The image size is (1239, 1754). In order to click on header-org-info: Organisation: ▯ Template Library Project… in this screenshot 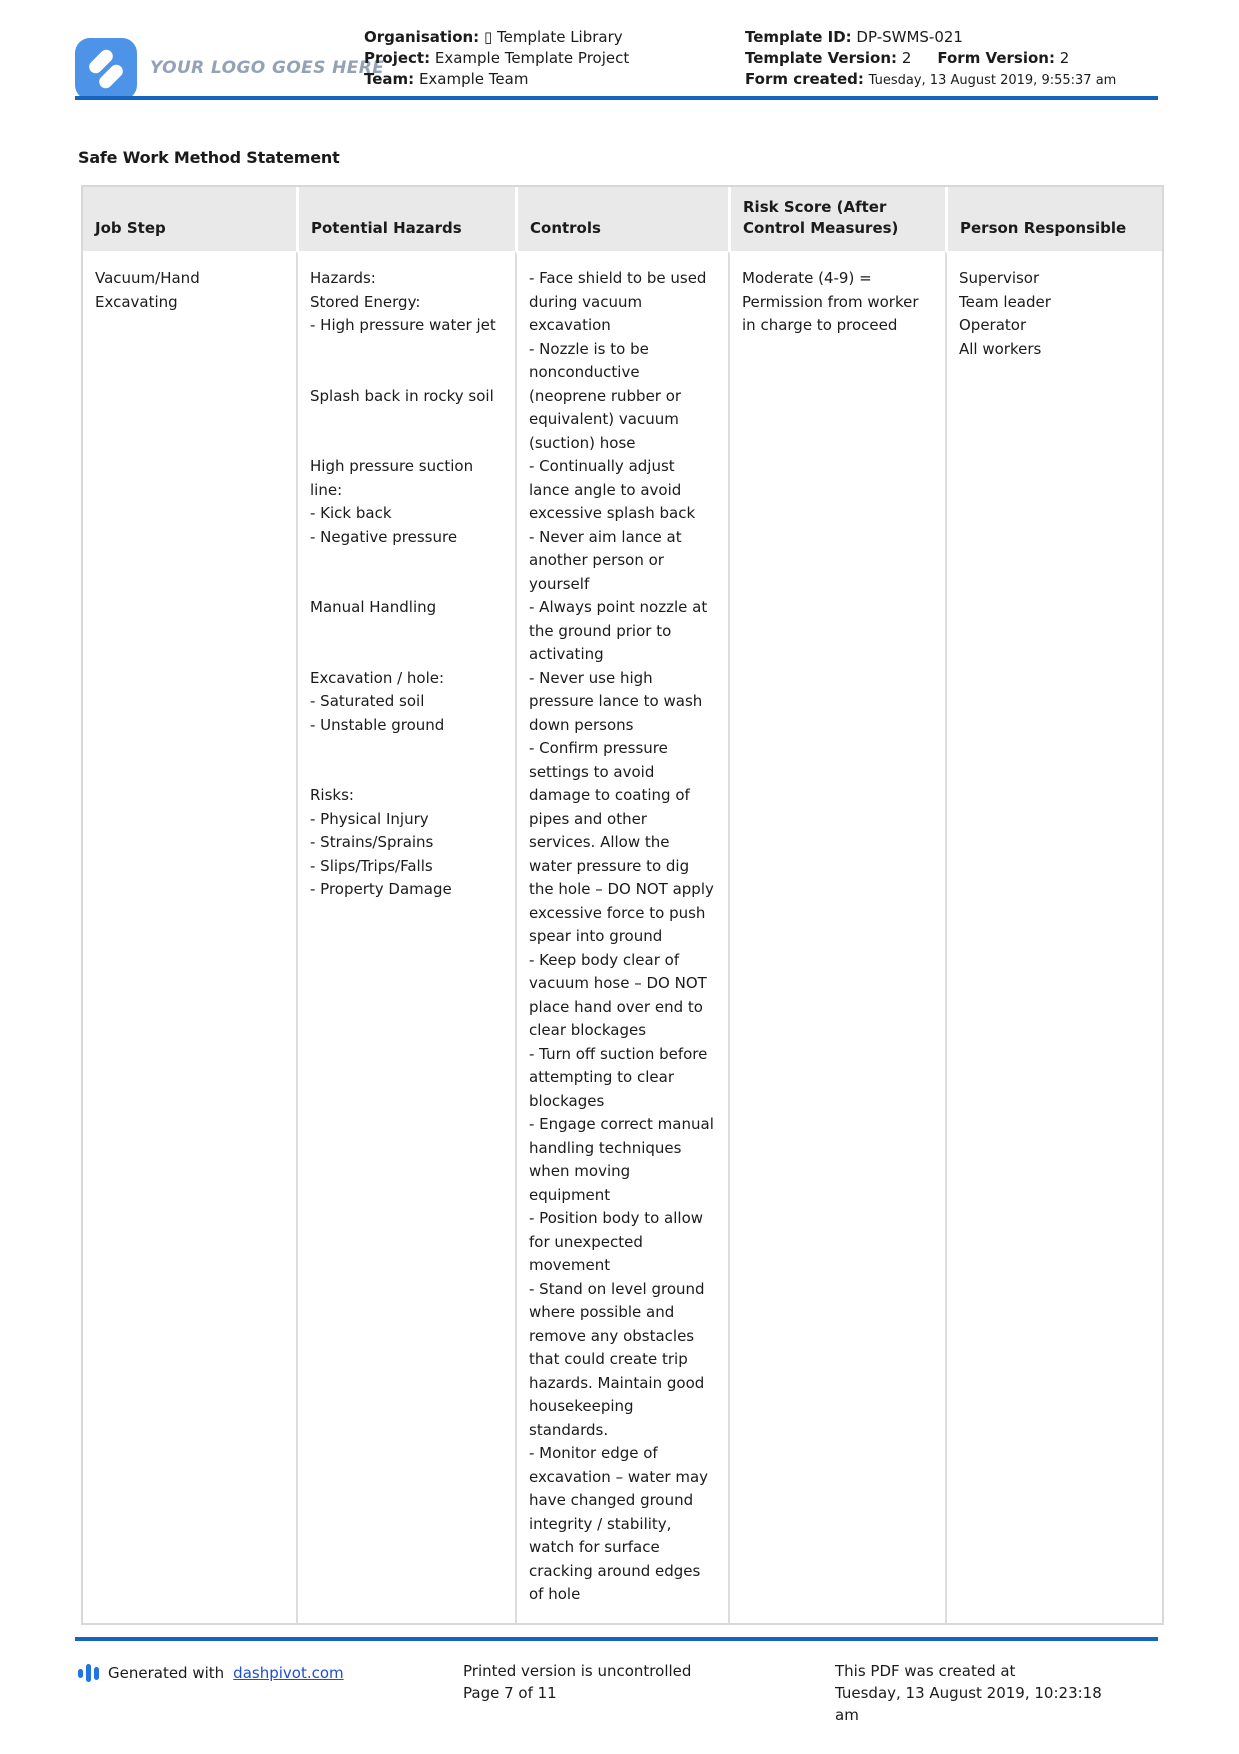, I will do `click(496, 58)`.